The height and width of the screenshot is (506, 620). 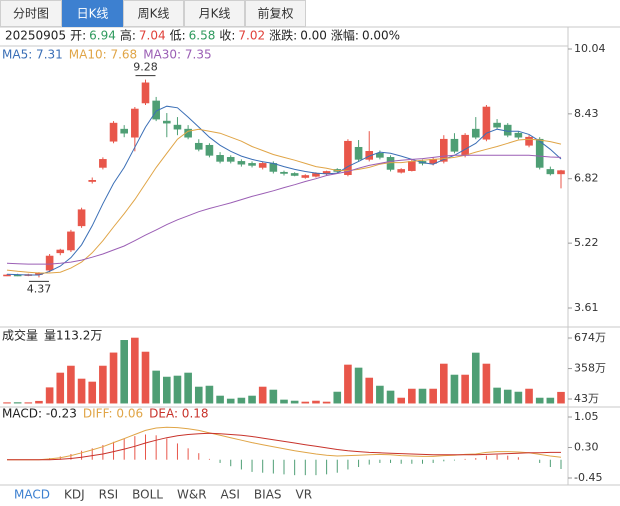 What do you see at coordinates (381, 36) in the screenshot?
I see `header-value: 0.00%` at bounding box center [381, 36].